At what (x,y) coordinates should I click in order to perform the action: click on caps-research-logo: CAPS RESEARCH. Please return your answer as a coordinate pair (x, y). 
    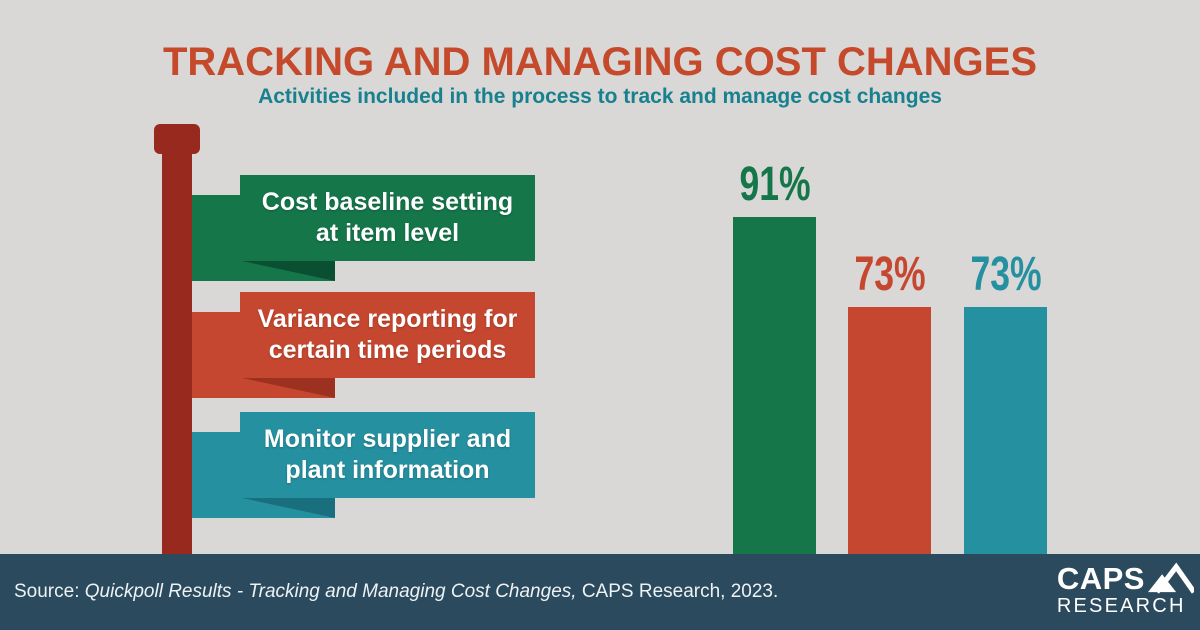
    Looking at the image, I should click on (1125, 589).